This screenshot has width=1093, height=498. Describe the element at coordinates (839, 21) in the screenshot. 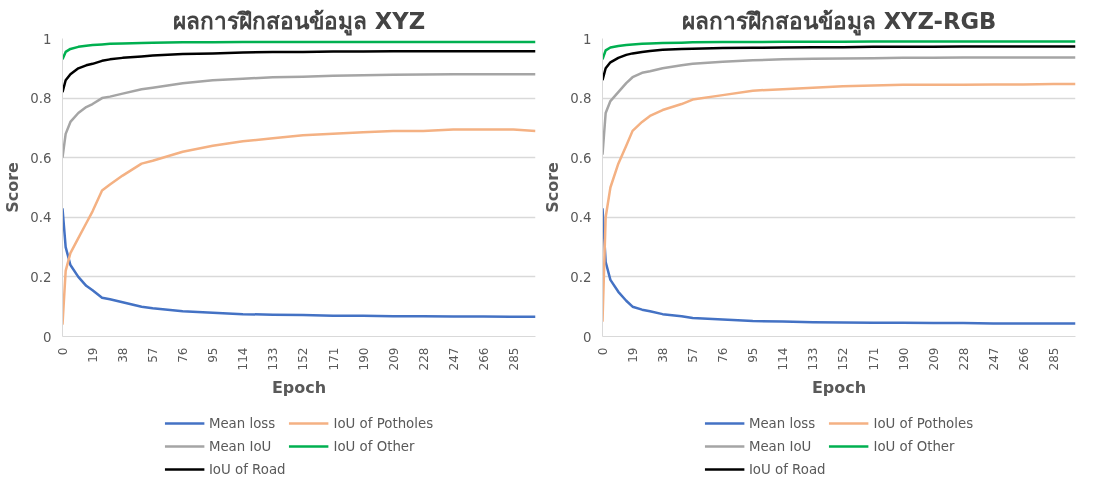

I see `chart-title: ผลการฝึกสอนข้อมูล XYZ-RGB` at that location.